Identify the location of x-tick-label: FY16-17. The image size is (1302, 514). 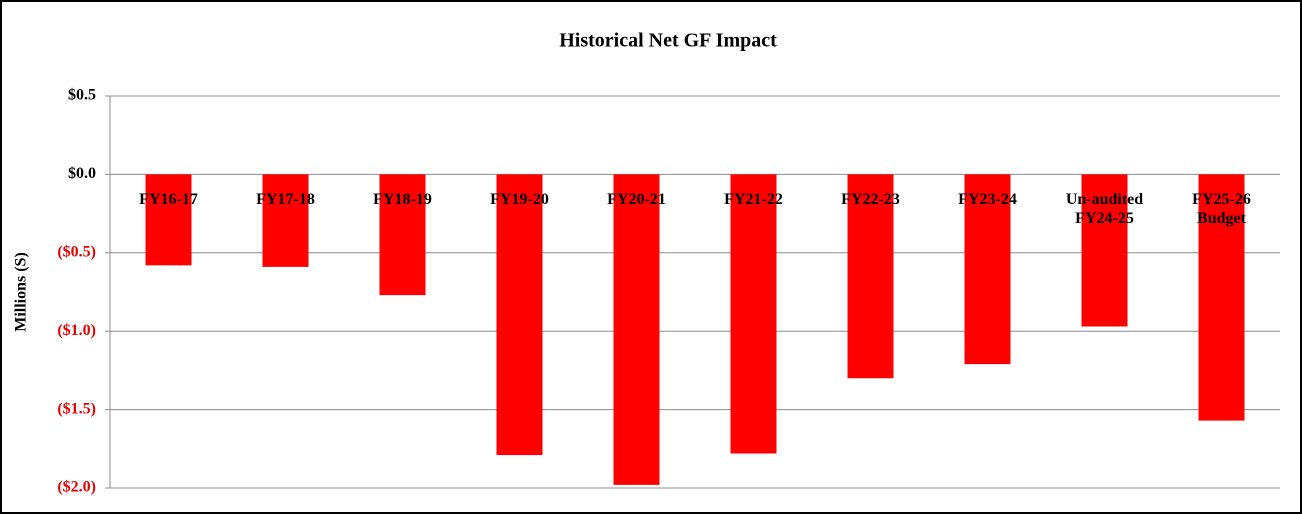
(168, 200).